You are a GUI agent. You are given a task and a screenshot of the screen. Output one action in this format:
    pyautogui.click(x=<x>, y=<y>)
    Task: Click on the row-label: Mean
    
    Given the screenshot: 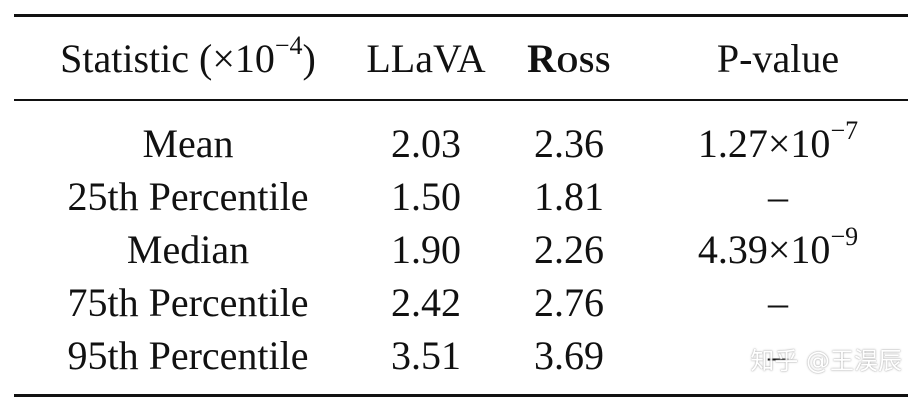 What is the action you would take?
    pyautogui.click(x=188, y=143)
    